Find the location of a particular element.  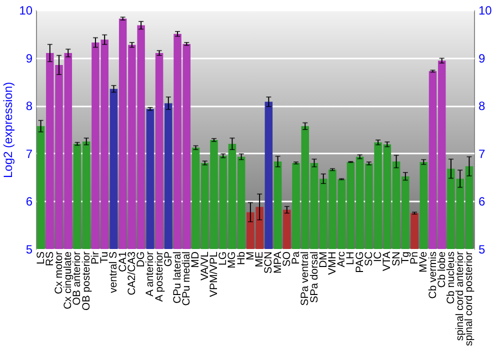

y-tick-label: 9 is located at coordinates (29, 58).